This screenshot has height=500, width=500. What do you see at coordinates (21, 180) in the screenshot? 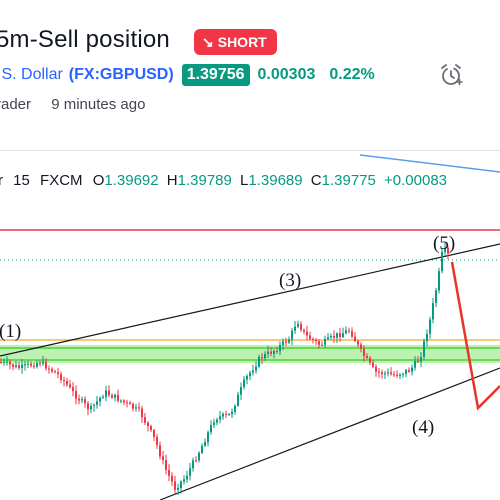
I see `legend-interval: 15` at bounding box center [21, 180].